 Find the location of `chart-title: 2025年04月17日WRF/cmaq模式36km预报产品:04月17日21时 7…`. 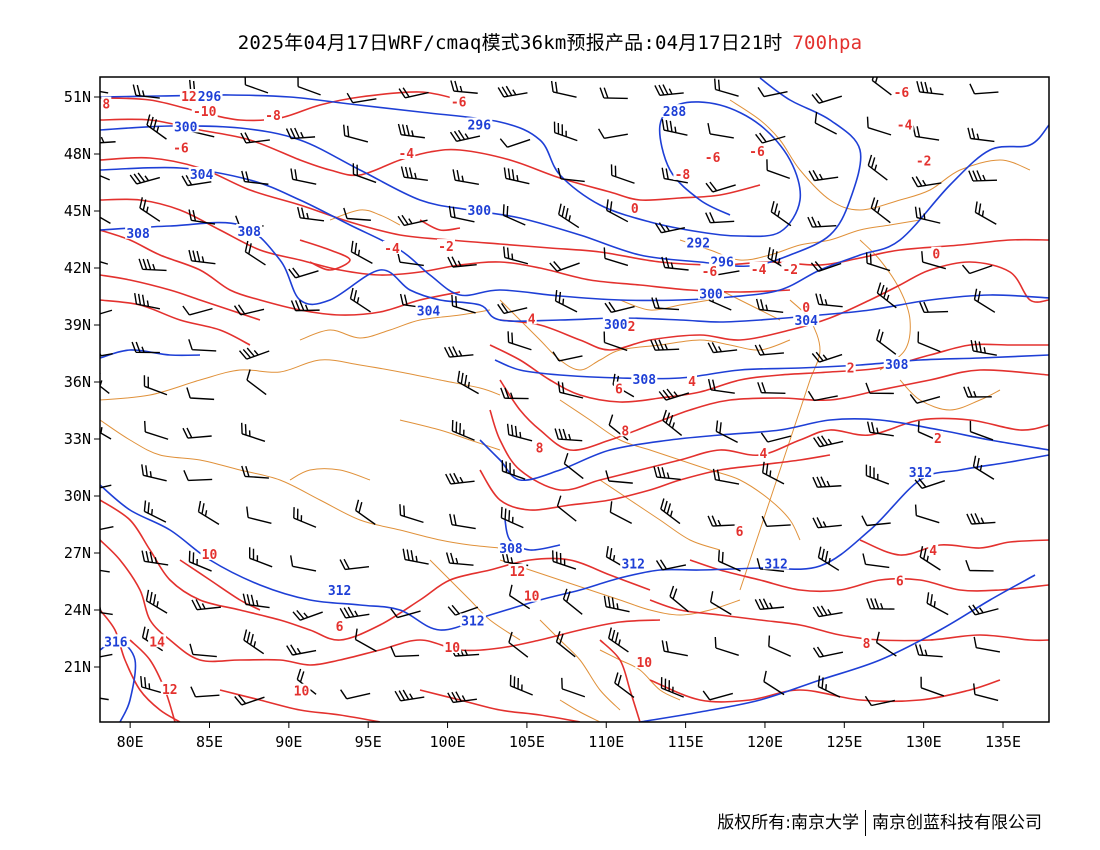

chart-title: 2025年04月17日WRF/cmaq模式36km预报产品:04月17日21时 7… is located at coordinates (550, 41).